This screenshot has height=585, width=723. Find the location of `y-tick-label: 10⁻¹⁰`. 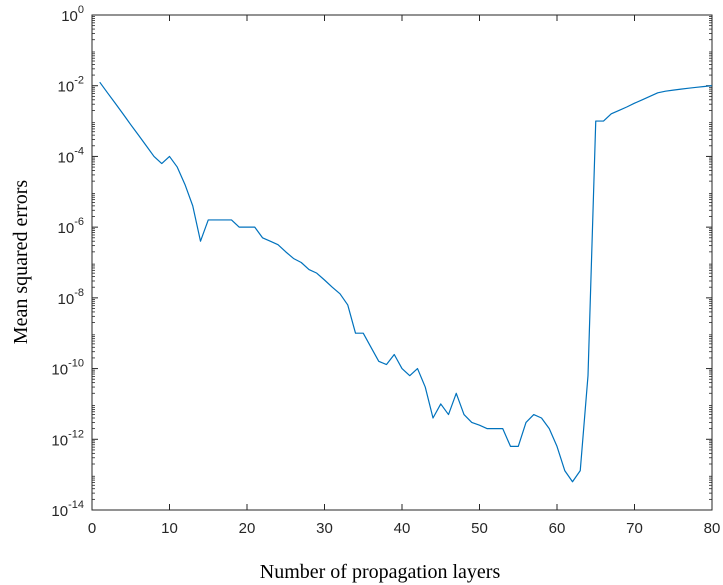

y-tick-label: 10⁻¹⁰ is located at coordinates (67, 368).